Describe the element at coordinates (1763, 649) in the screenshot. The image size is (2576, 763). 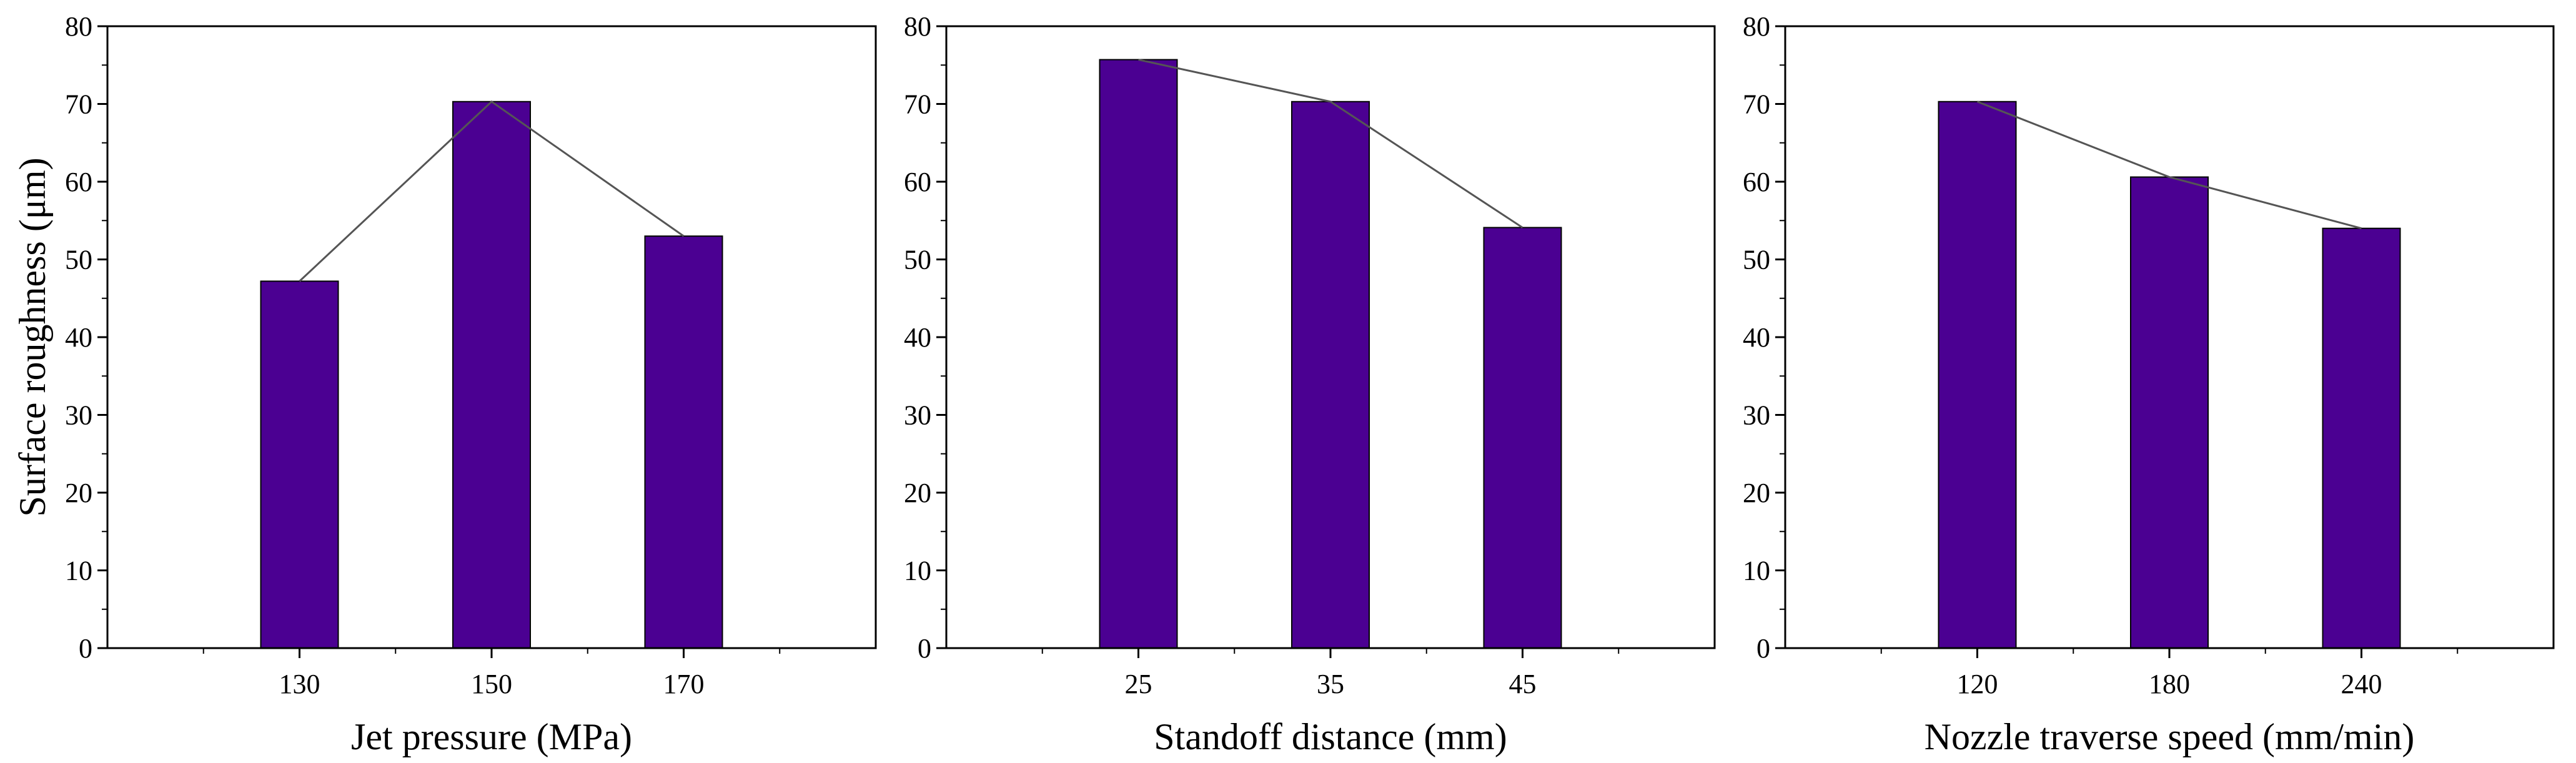
I see `chart2-ytick-label-0: 0` at that location.